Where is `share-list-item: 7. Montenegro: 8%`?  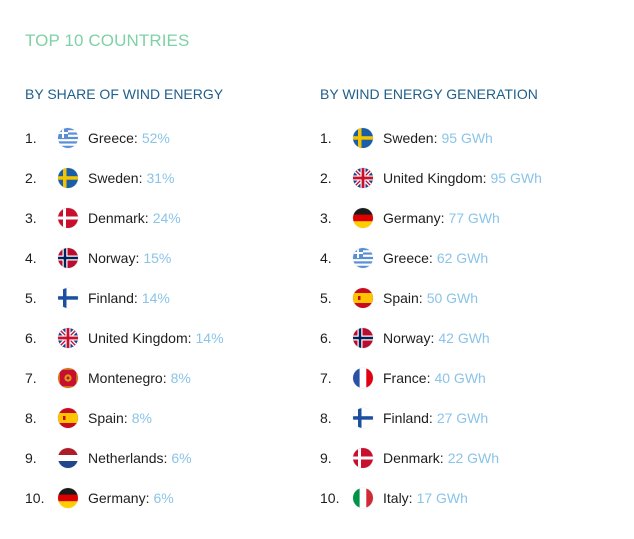
share-list-item: 7. Montenegro: 8% is located at coordinates (124, 378).